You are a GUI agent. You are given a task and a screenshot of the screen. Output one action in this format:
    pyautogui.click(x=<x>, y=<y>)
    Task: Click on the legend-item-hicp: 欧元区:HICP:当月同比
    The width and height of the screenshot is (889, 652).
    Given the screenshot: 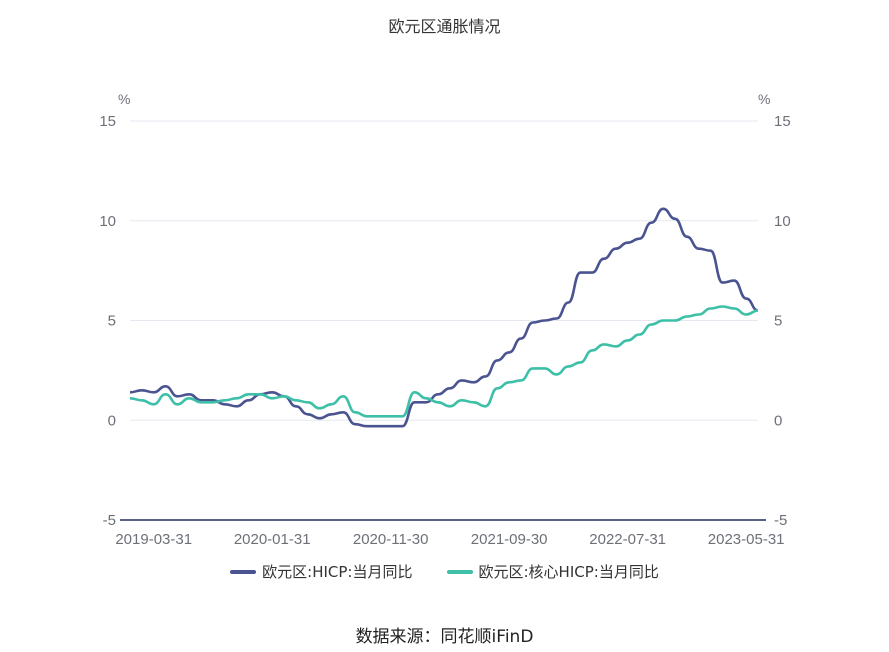 What is the action you would take?
    pyautogui.click(x=321, y=571)
    